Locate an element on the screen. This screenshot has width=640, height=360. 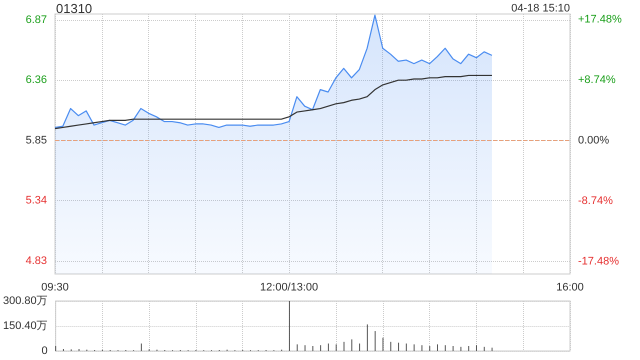
y-tick-label: 4.83 is located at coordinates (36, 261).